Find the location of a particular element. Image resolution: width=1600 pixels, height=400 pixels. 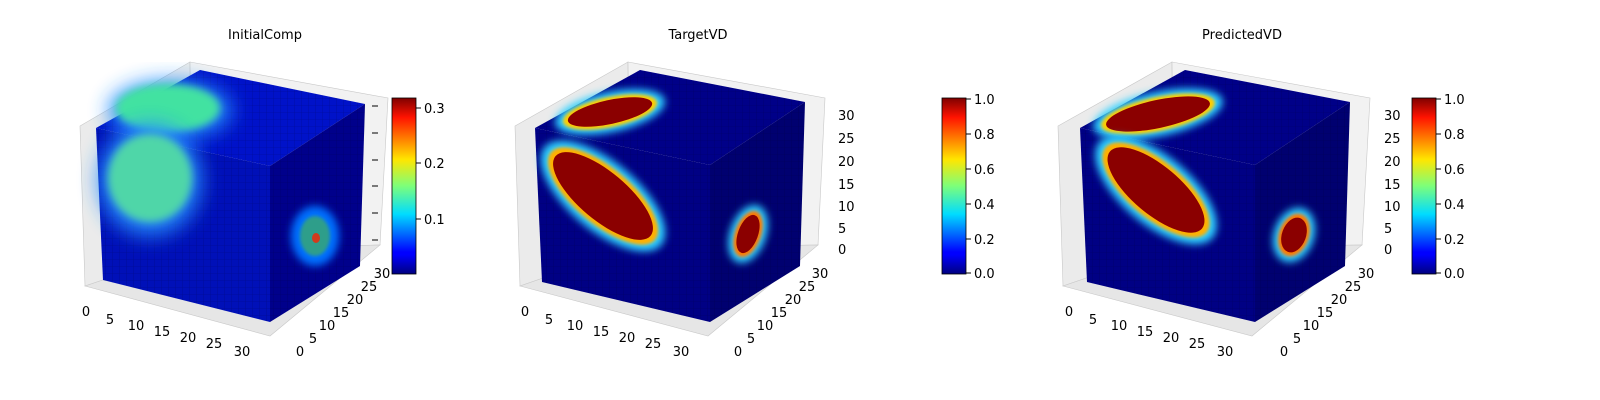

z-tick-label: 25 is located at coordinates (846, 139).